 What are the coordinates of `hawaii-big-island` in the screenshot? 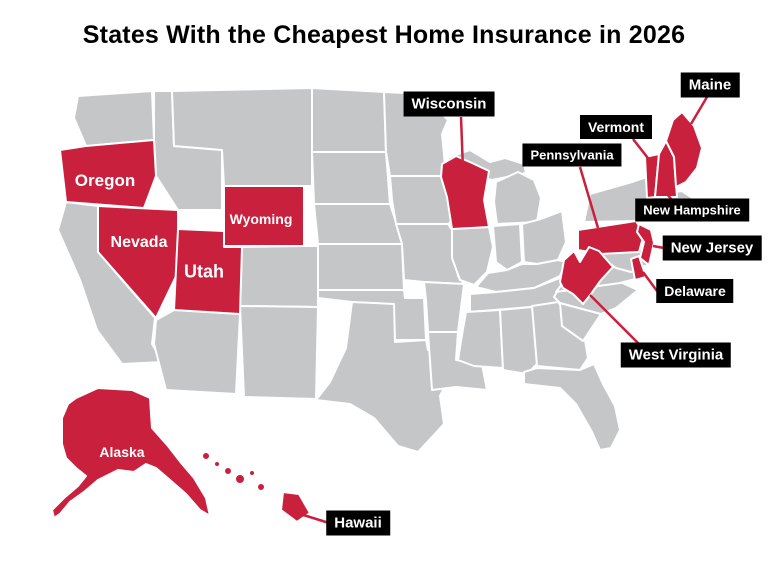 It's located at (295, 507).